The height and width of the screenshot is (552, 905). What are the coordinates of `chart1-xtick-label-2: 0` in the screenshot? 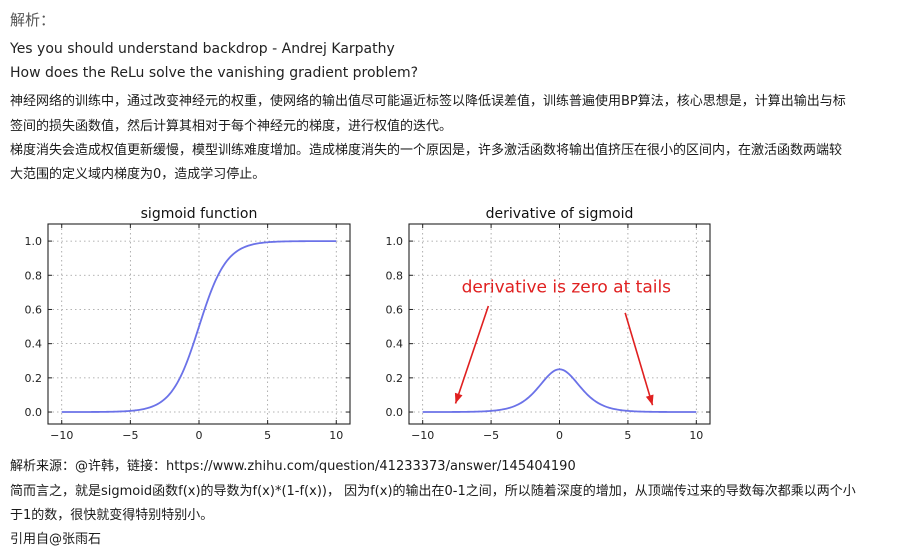 It's located at (199, 435).